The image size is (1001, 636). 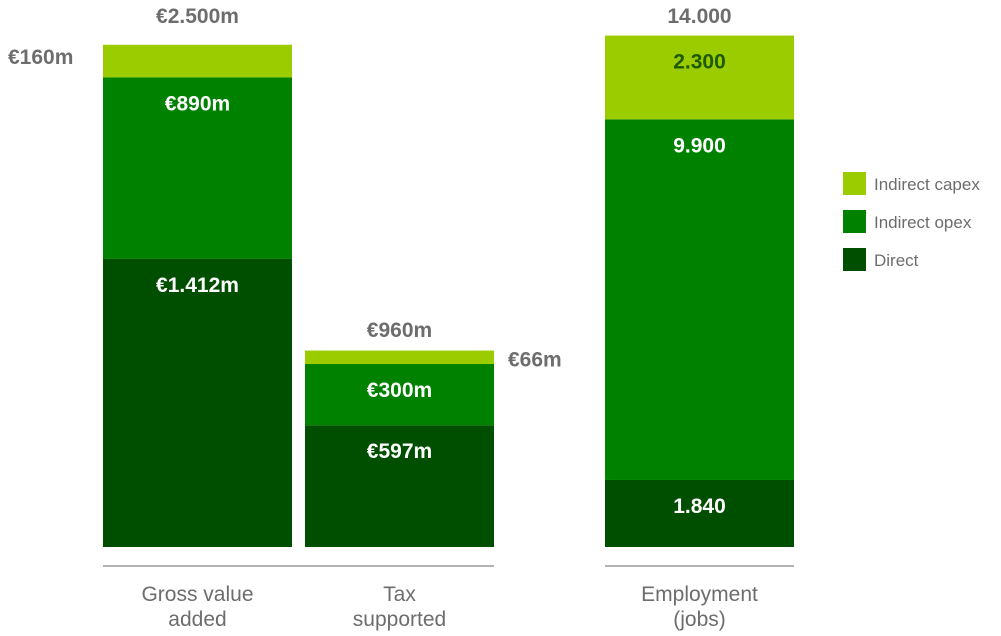 I want to click on segment-label-0-0: €1.412m, so click(x=197, y=285).